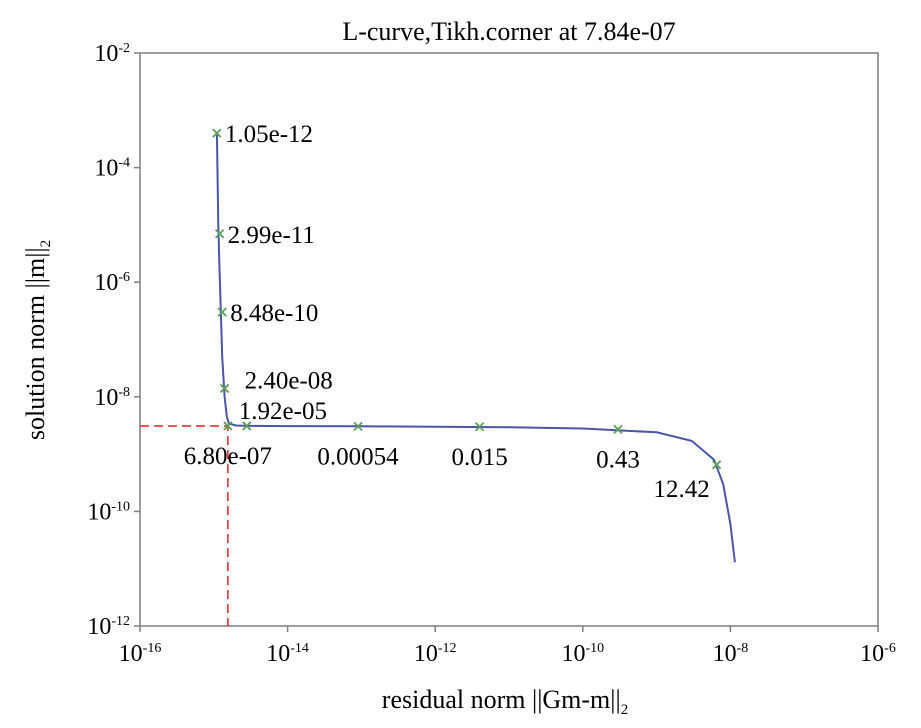 Image resolution: width=921 pixels, height=728 pixels. I want to click on y-tick-label: 10⁻⁶, so click(112, 283).